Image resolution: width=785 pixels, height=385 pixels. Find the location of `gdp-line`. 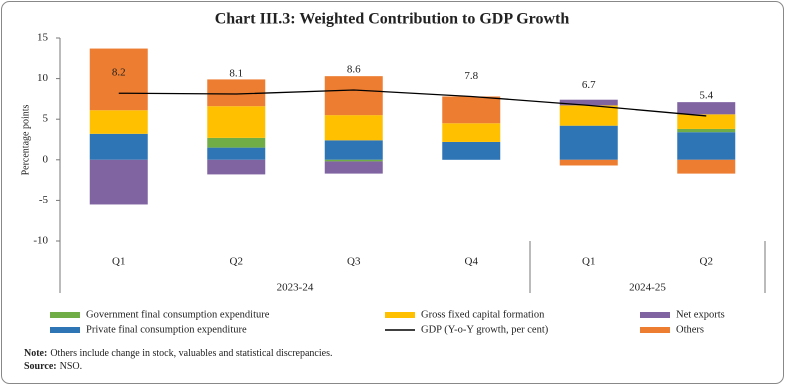

gdp-line is located at coordinates (412, 103).